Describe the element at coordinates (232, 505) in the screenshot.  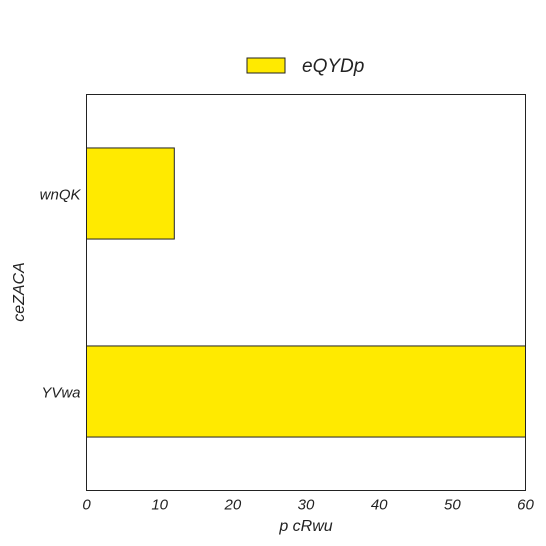
I see `x-tick-label-20: 20` at that location.